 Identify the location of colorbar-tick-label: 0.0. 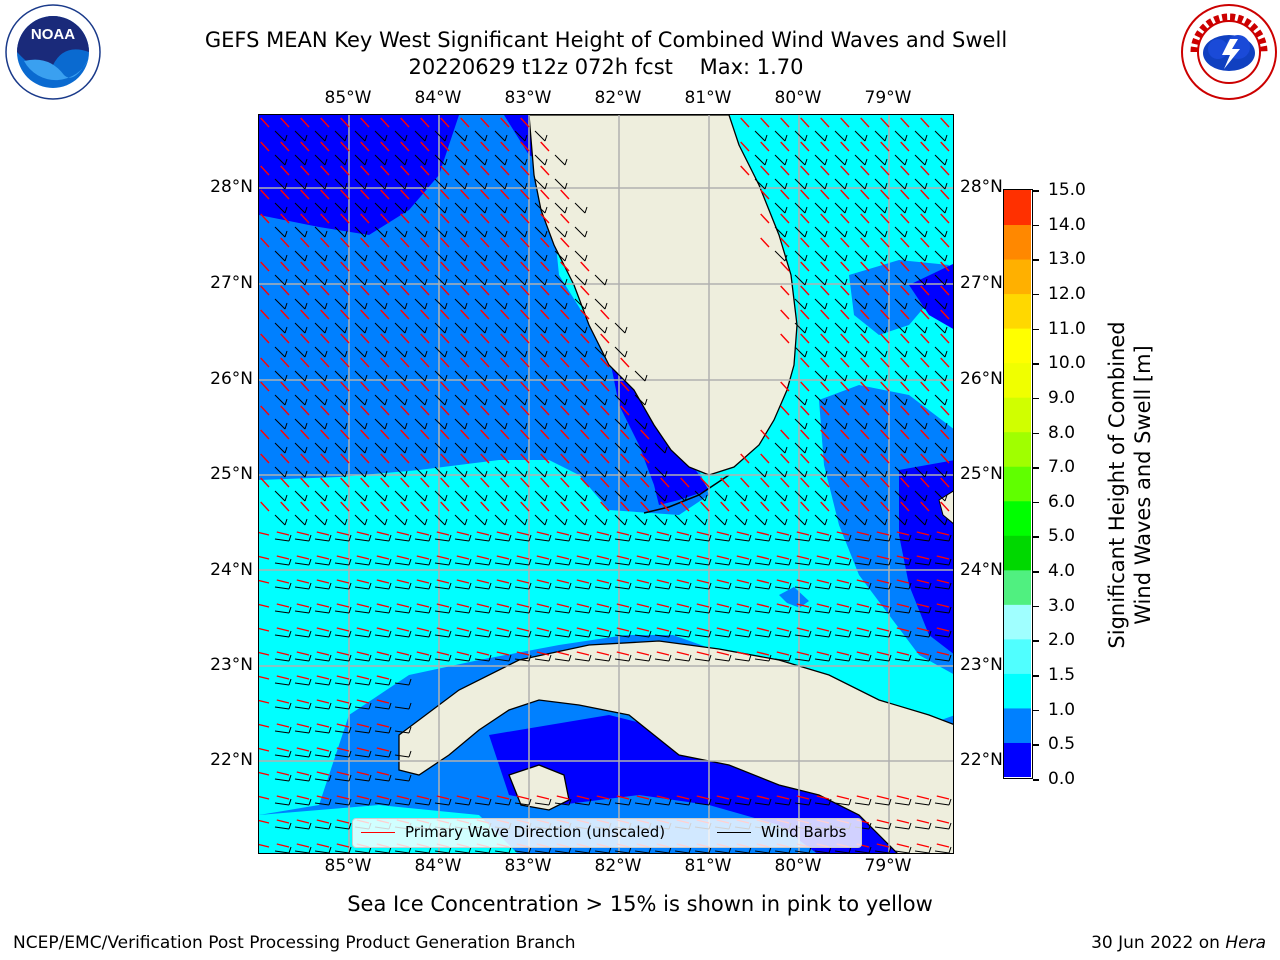
(1062, 779).